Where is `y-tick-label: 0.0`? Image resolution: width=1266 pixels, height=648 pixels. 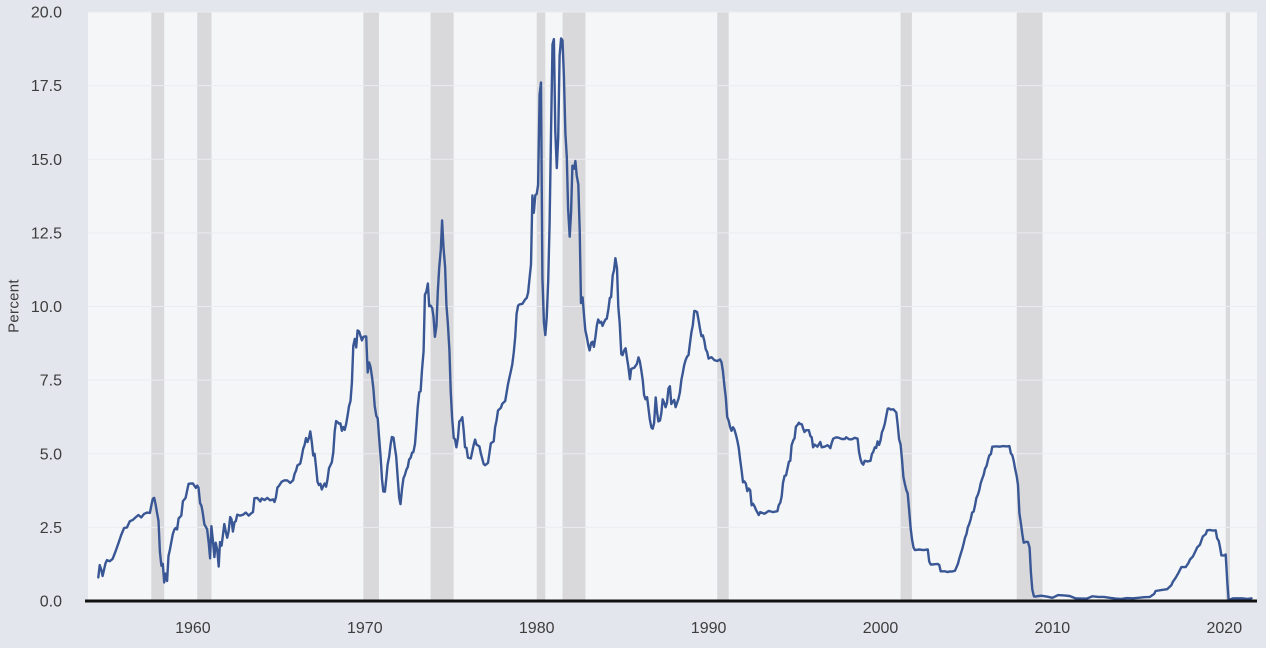
y-tick-label: 0.0 is located at coordinates (51, 602).